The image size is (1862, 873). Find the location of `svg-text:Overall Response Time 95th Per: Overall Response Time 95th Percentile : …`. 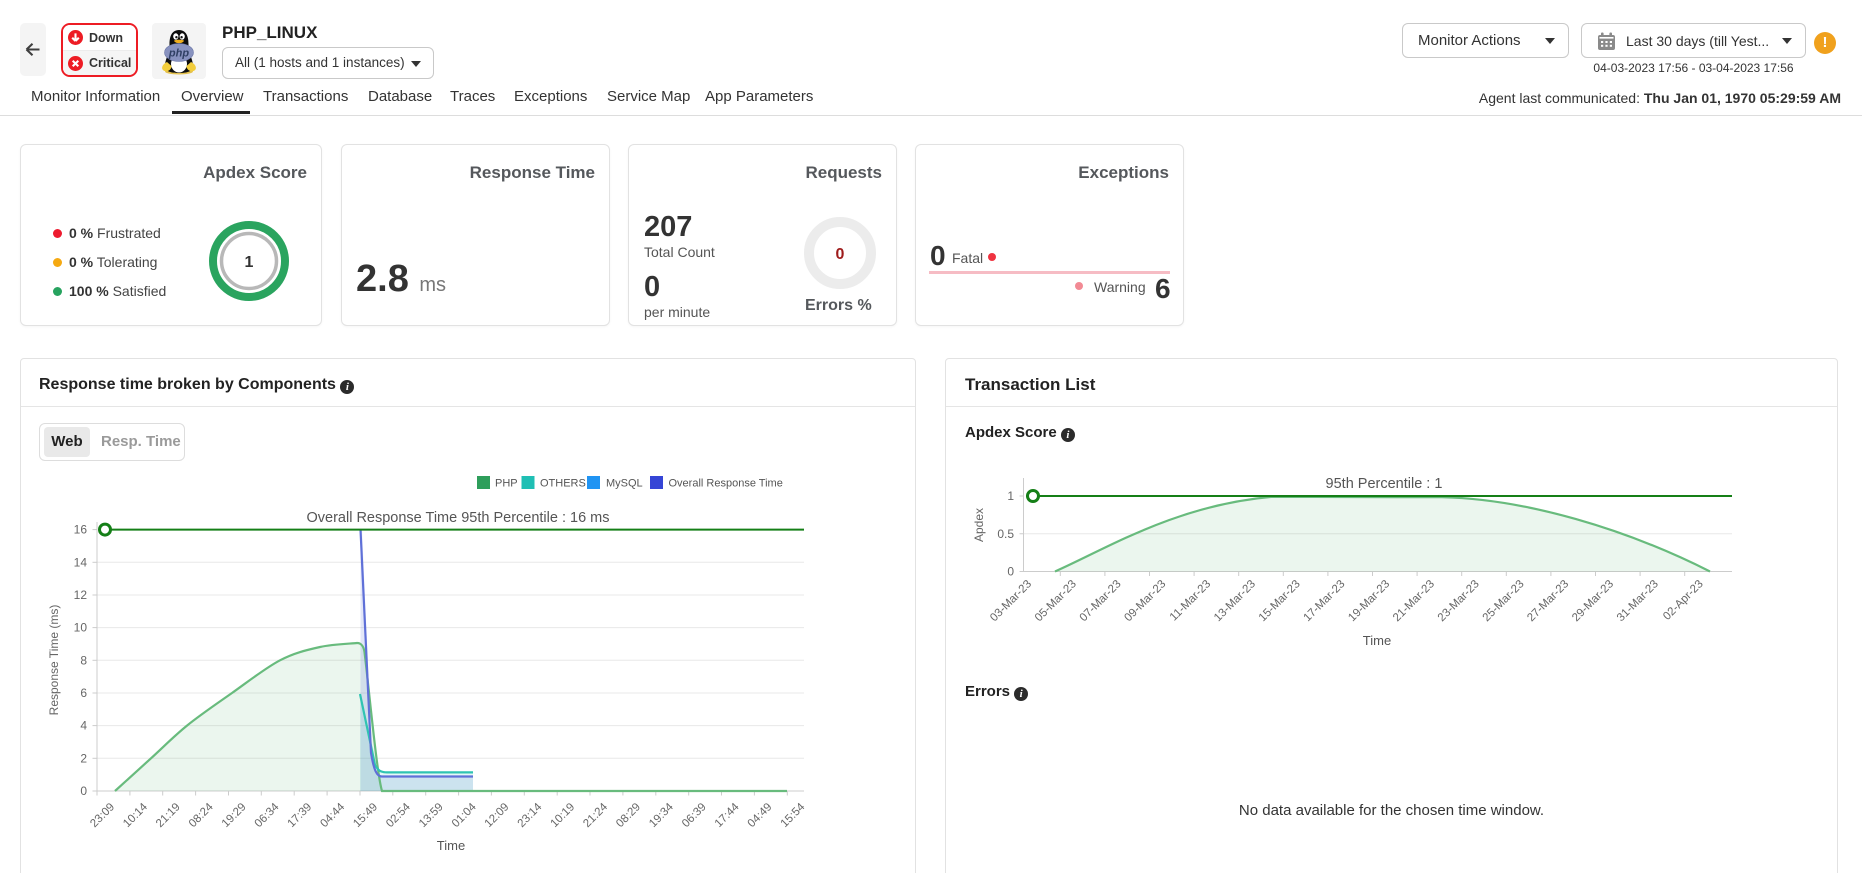

svg-text:Overall Response Time 95th Per: Overall Response Time 95th Percentile : … is located at coordinates (457, 518).